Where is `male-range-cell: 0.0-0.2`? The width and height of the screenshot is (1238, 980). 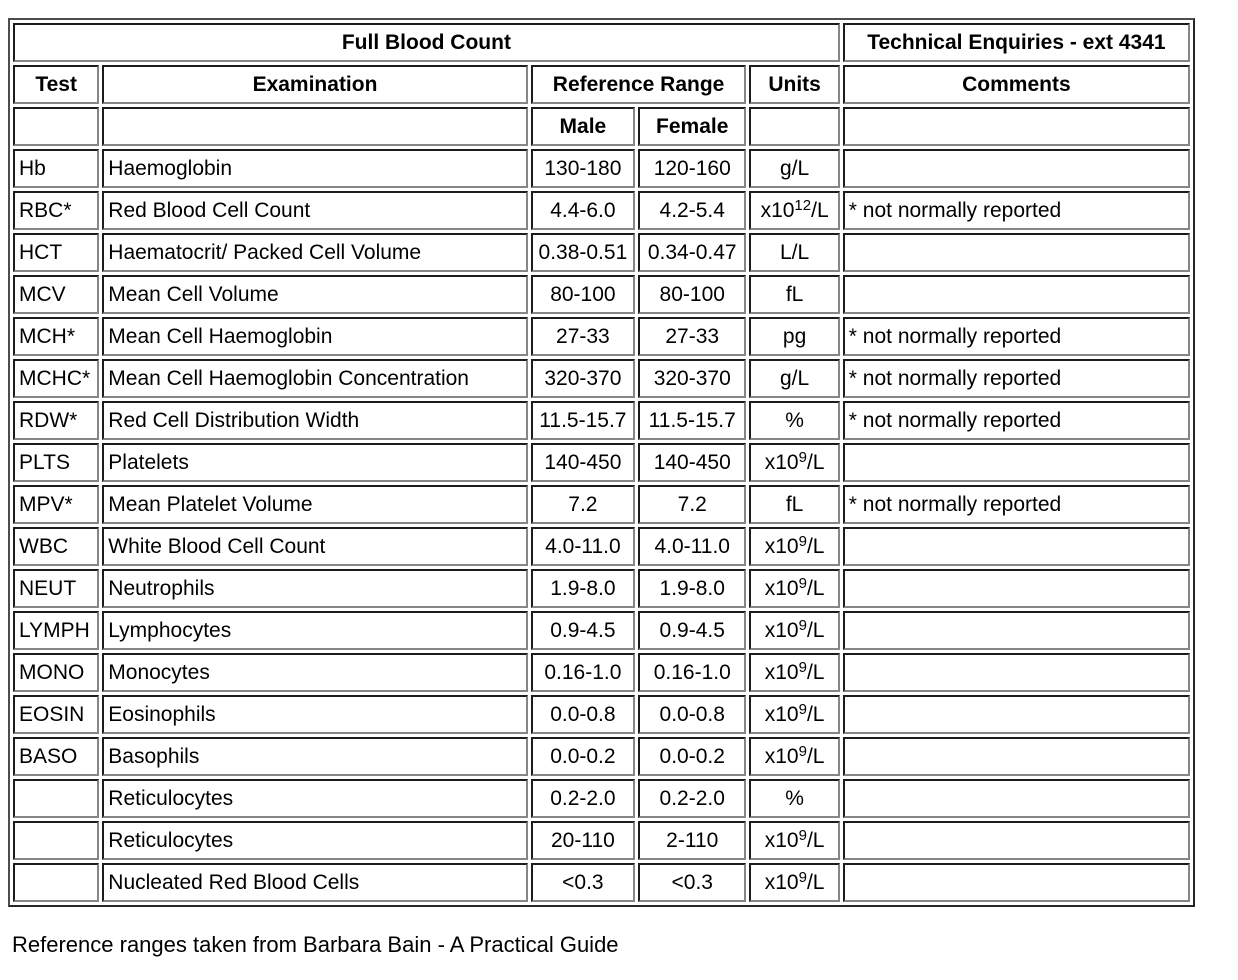 male-range-cell: 0.0-0.2 is located at coordinates (583, 756).